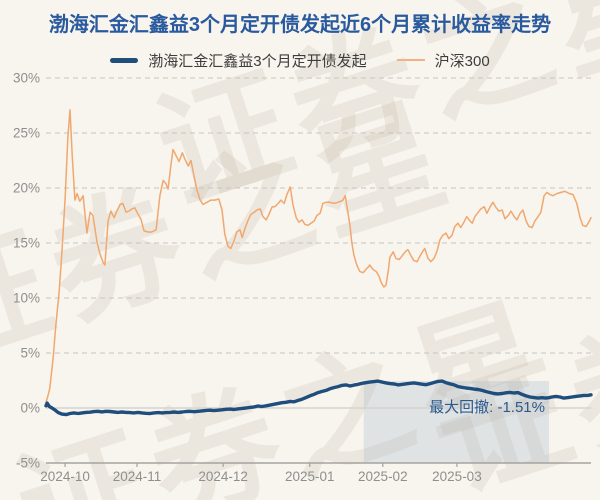 The height and width of the screenshot is (500, 600). I want to click on drawdown-region, so click(456, 422).